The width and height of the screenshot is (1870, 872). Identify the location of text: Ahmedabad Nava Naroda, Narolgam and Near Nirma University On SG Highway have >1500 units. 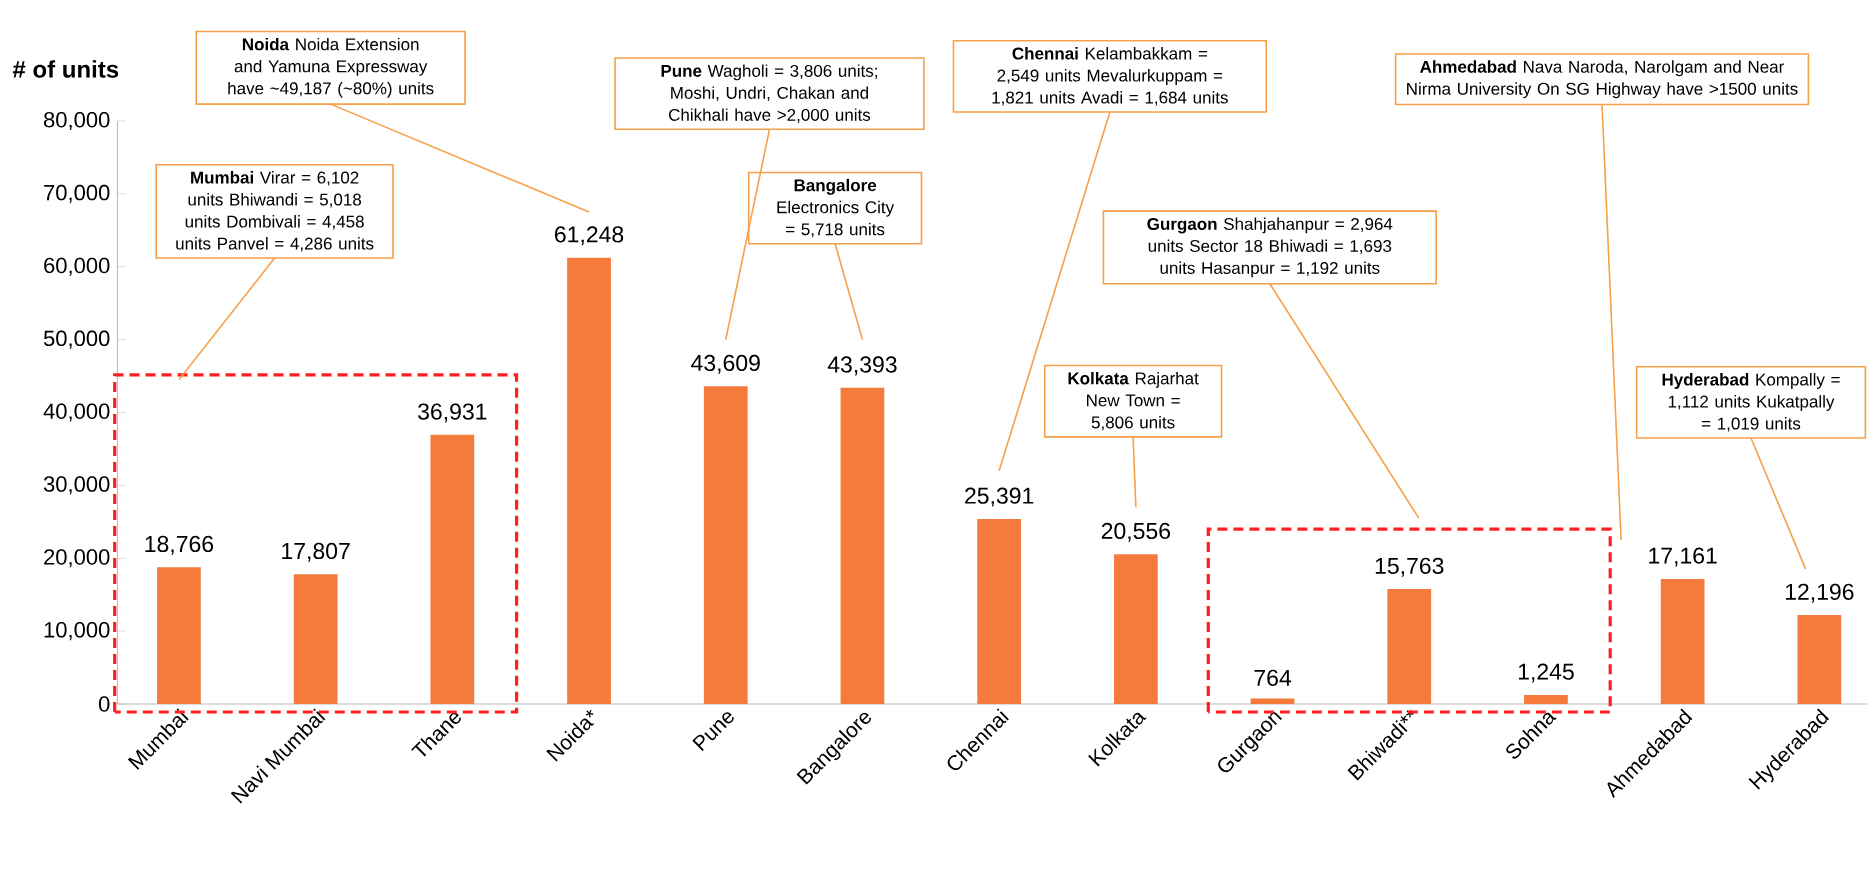
(1602, 79).